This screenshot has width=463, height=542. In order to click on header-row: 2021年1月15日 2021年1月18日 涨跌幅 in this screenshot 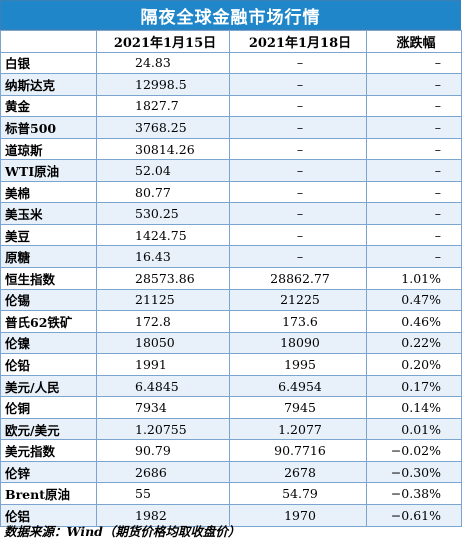, I will do `click(231, 41)`.